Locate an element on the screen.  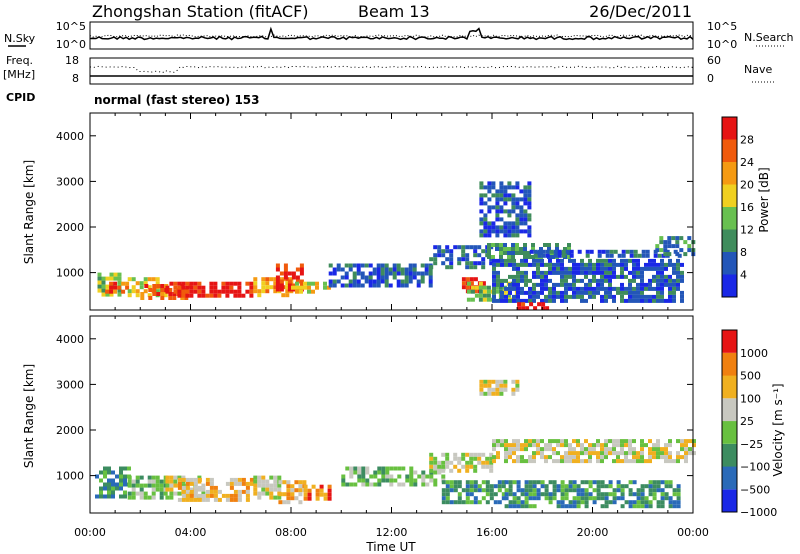
velocity-colorbar-label: Velocity [m s⁻¹] is located at coordinates (778, 429).